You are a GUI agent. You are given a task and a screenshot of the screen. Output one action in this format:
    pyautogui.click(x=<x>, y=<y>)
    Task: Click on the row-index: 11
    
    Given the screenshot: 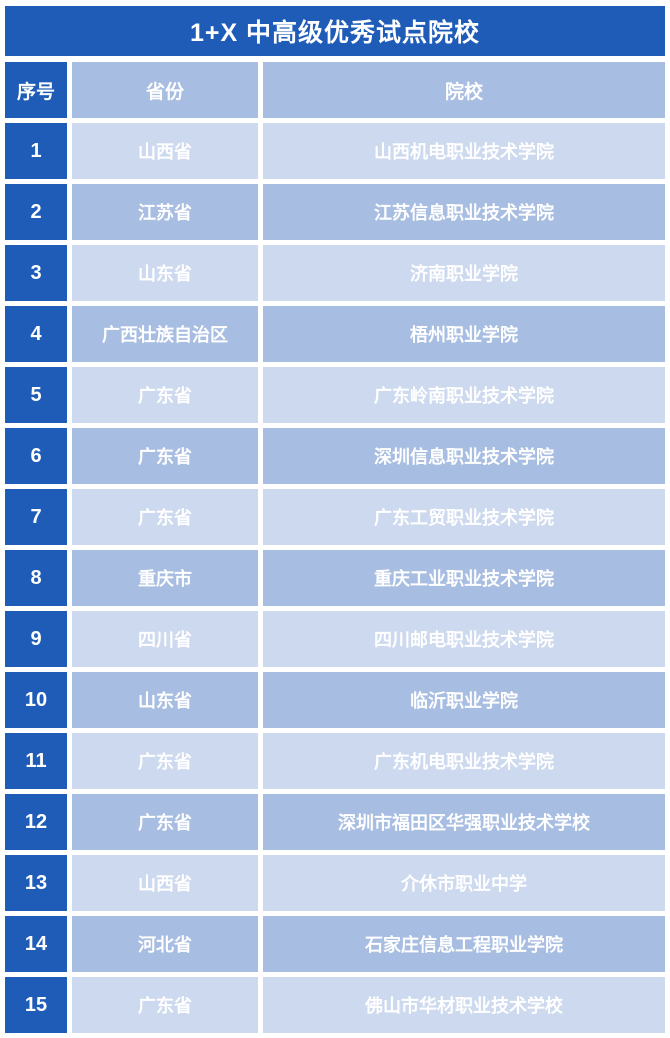 What is the action you would take?
    pyautogui.click(x=36, y=761)
    